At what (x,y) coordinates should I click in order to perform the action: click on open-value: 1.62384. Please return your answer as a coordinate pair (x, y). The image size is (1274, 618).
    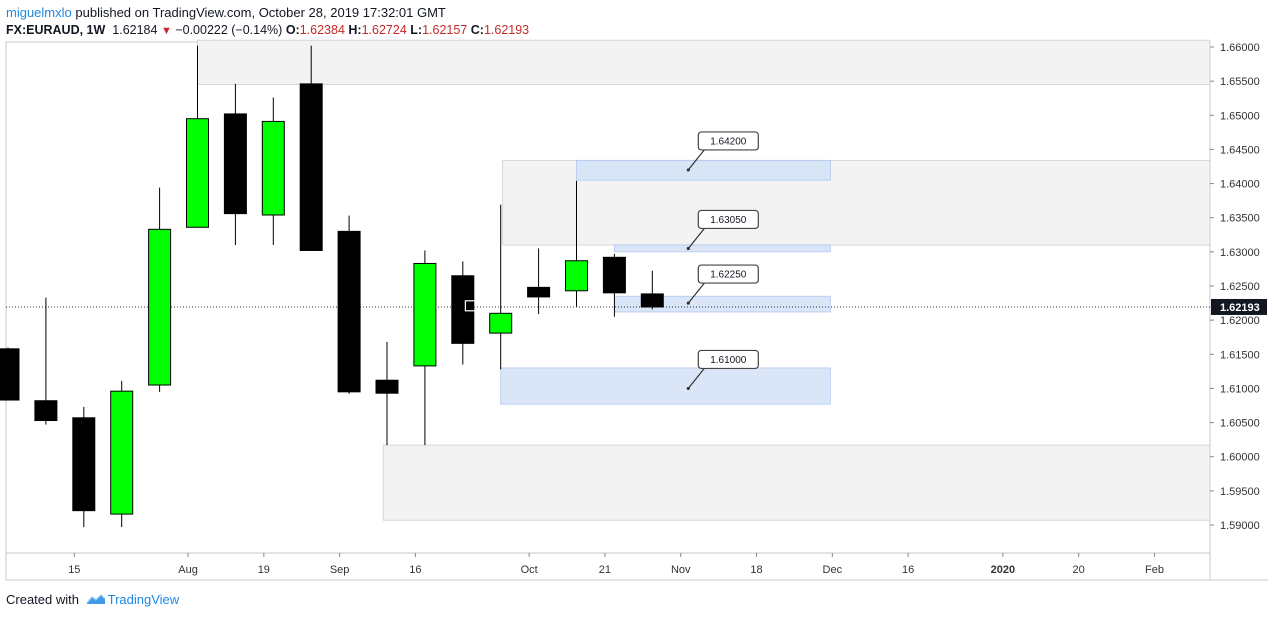
    Looking at the image, I should click on (322, 30).